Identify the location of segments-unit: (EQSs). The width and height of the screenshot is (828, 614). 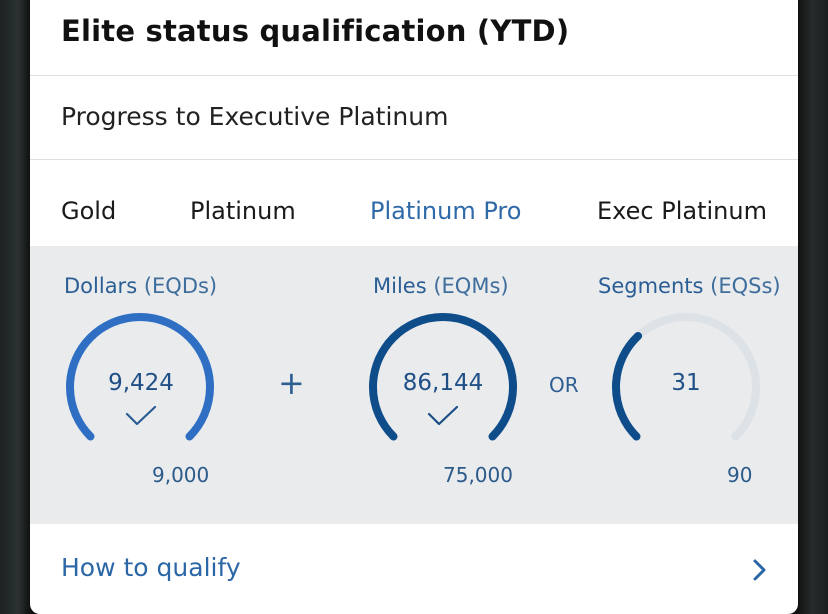
(745, 286).